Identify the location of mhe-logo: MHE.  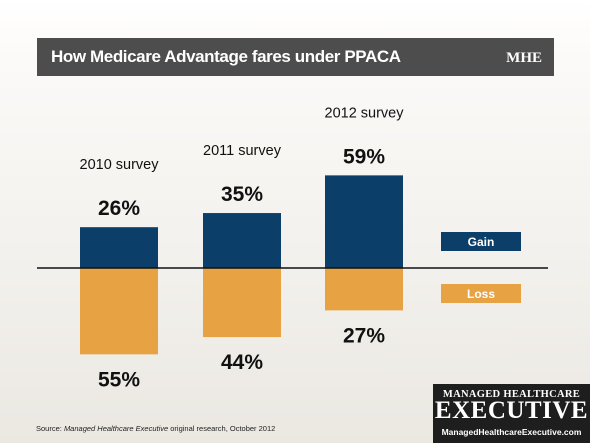
(524, 58).